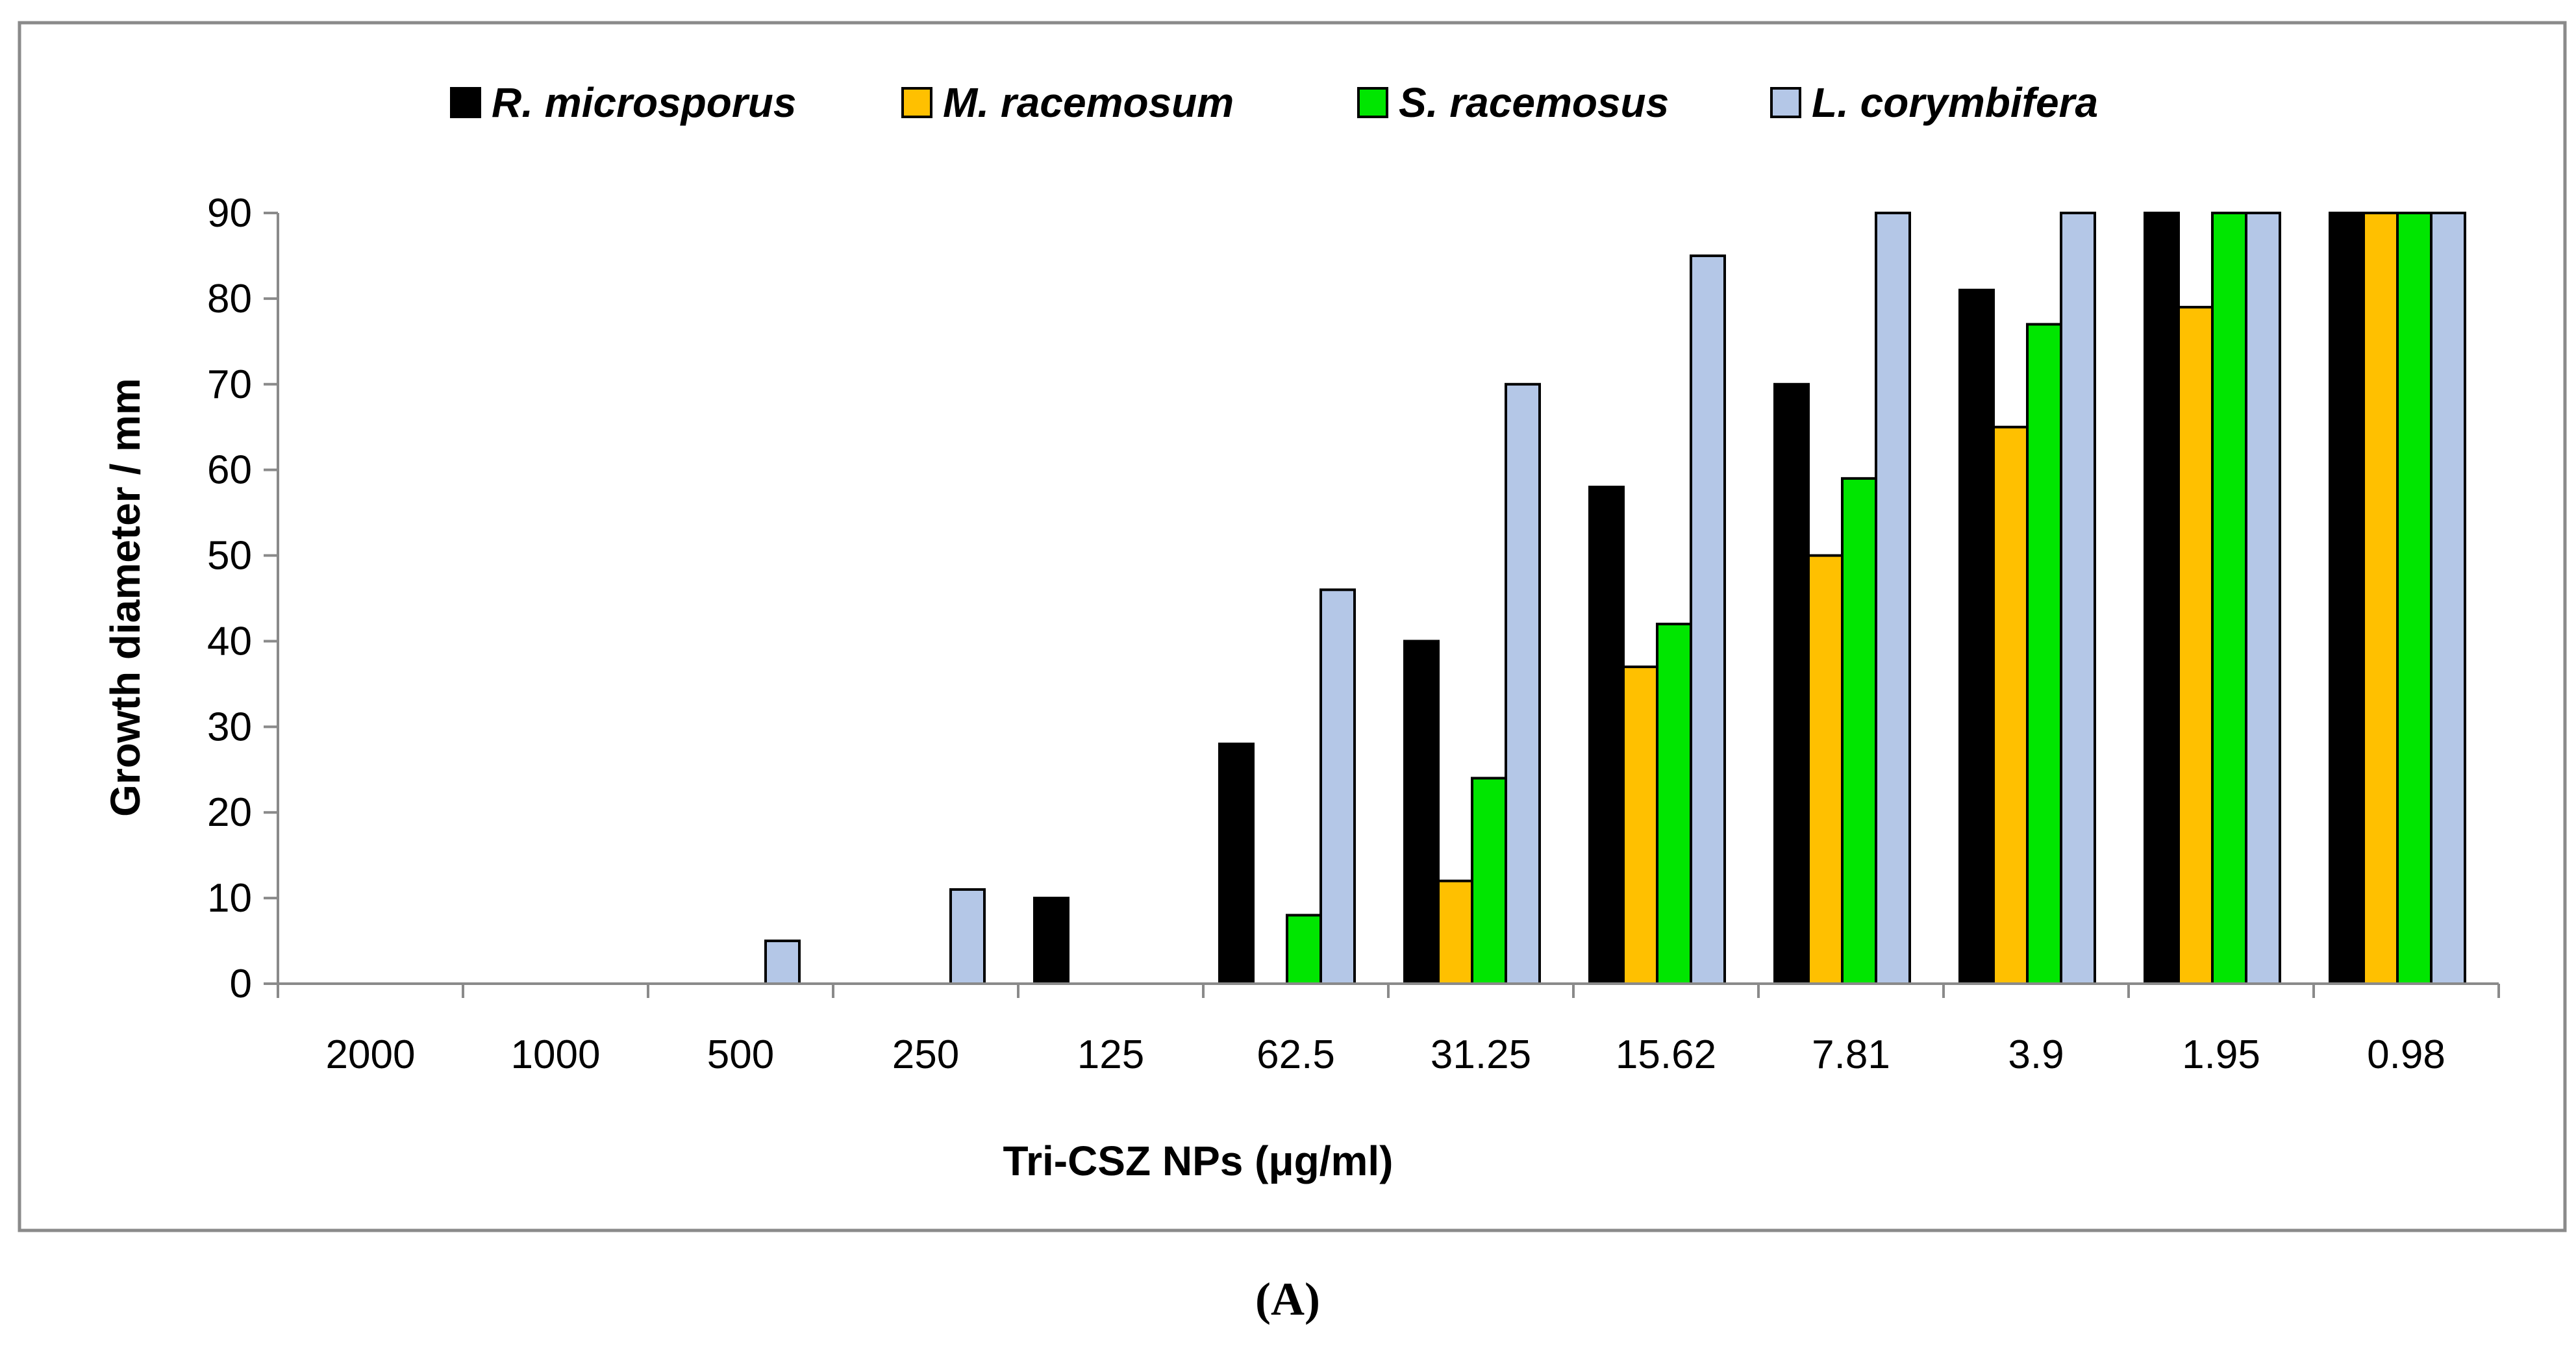 This screenshot has height=1346, width=2576. What do you see at coordinates (229, 813) in the screenshot?
I see `y-tick-label: 20` at bounding box center [229, 813].